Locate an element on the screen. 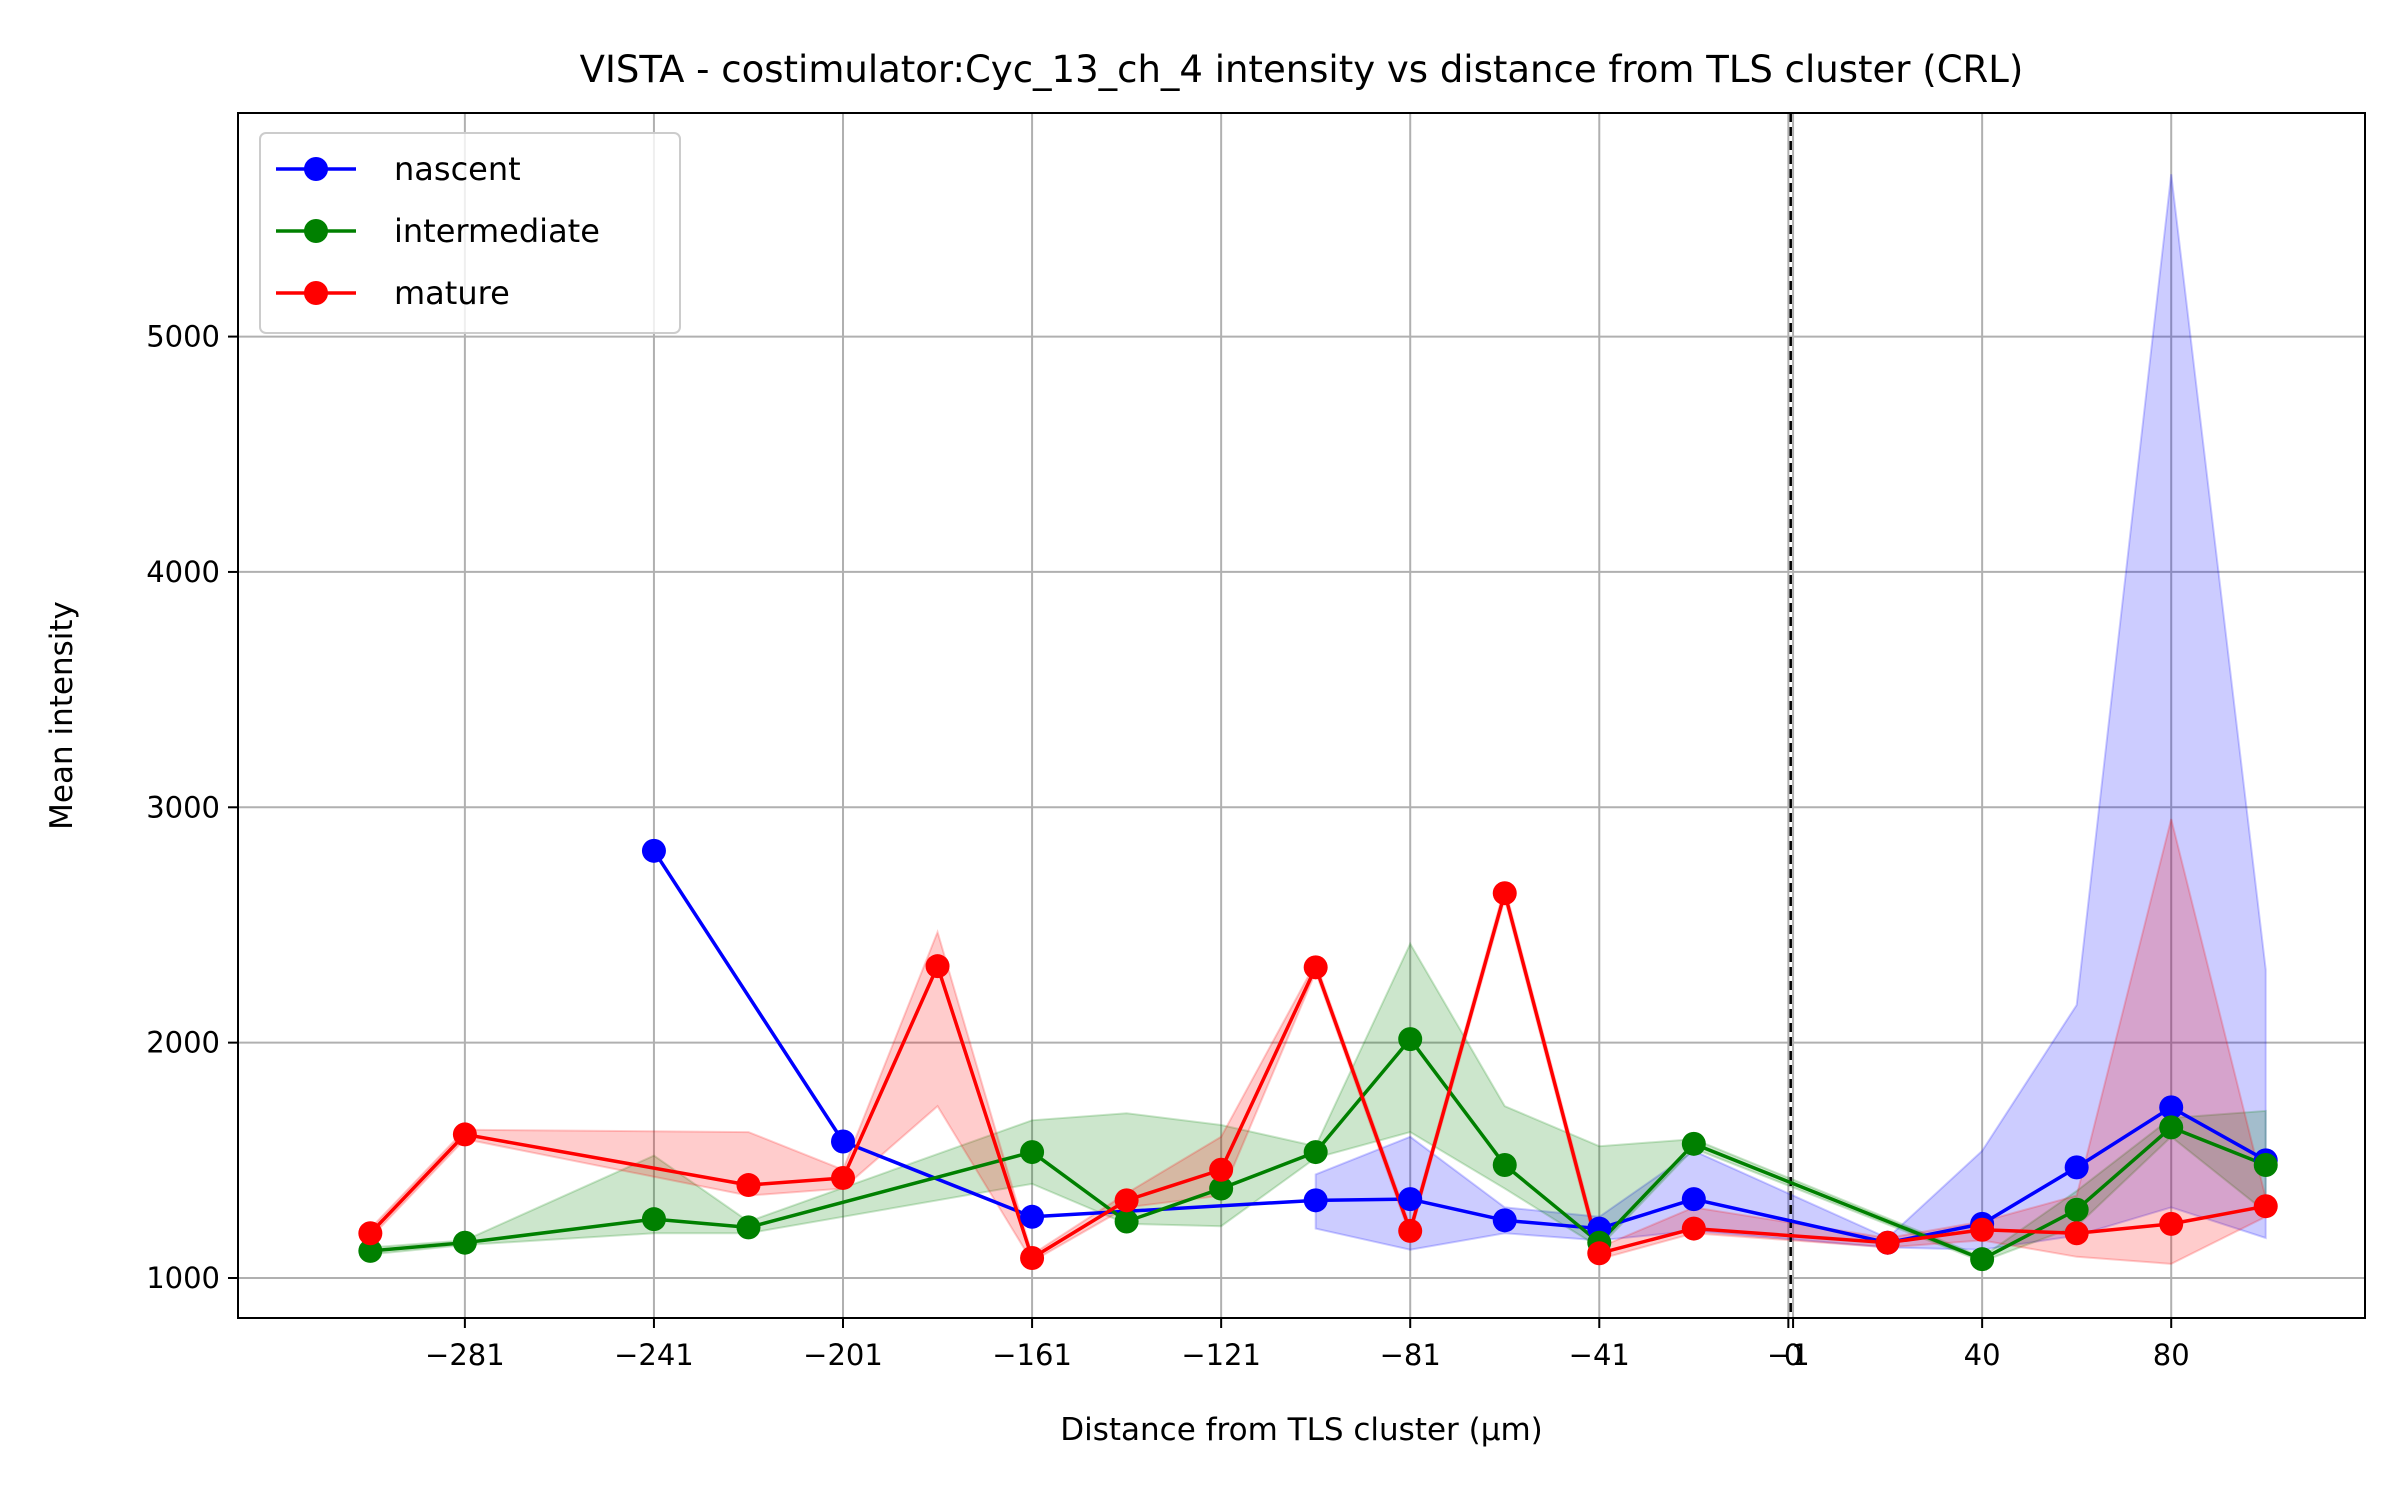 The image size is (2400, 1500). x-tick-label: 80 is located at coordinates (2171, 1355).